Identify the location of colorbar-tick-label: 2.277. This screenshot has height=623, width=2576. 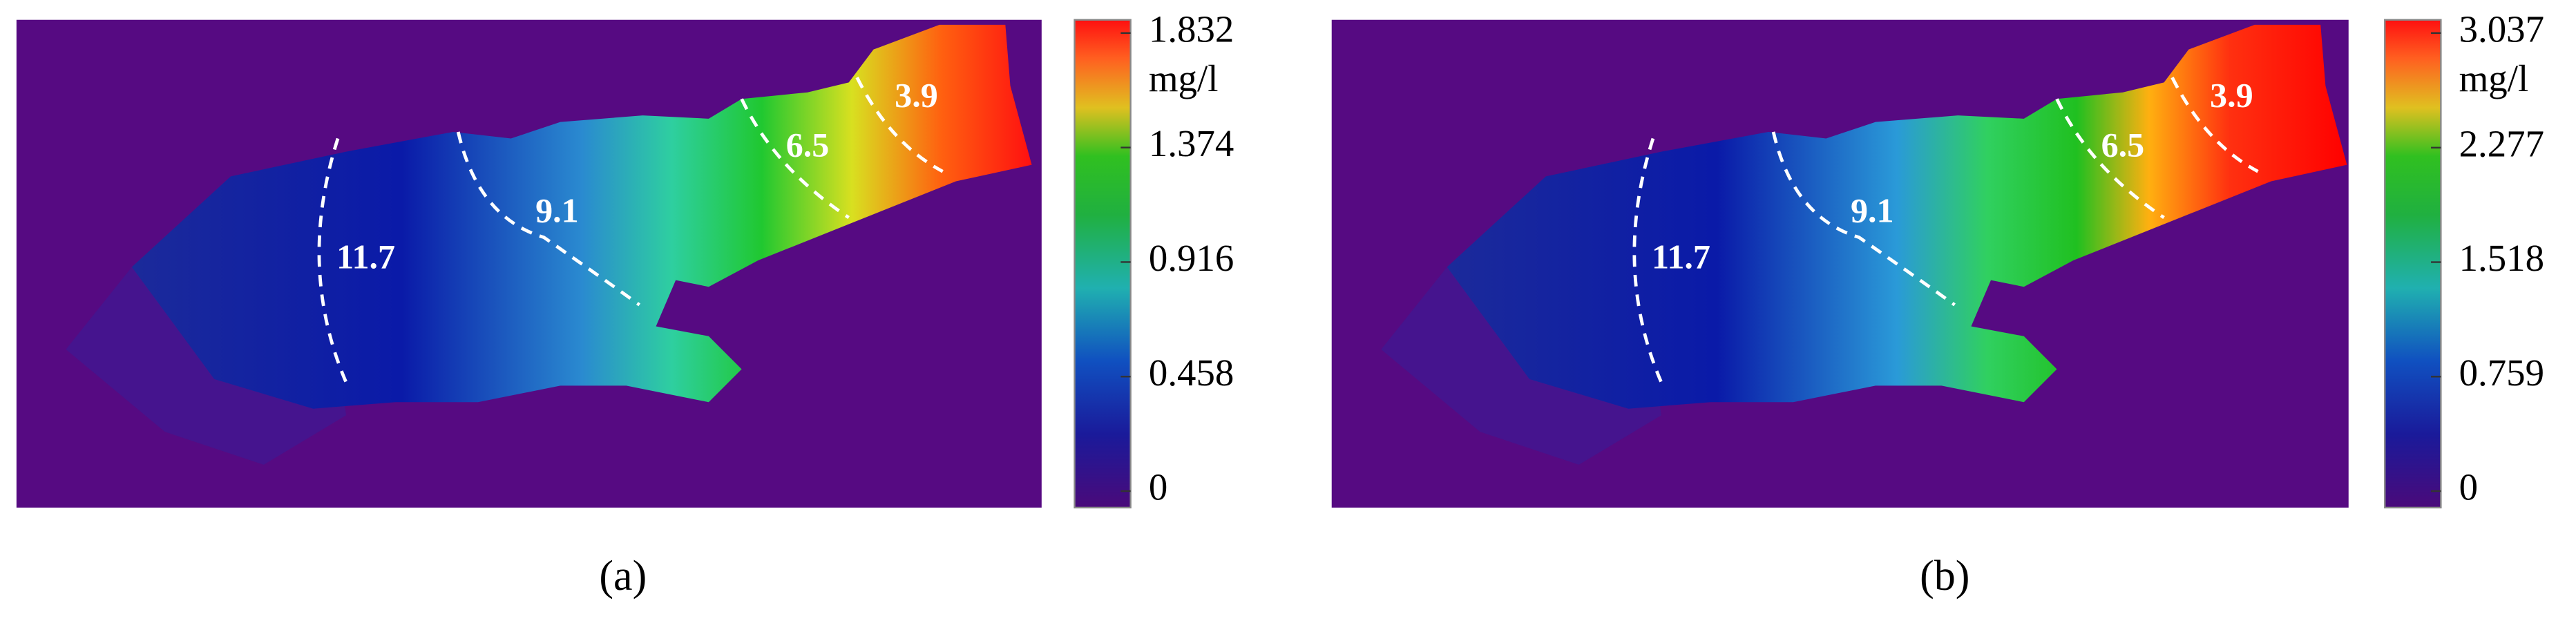
(2501, 143).